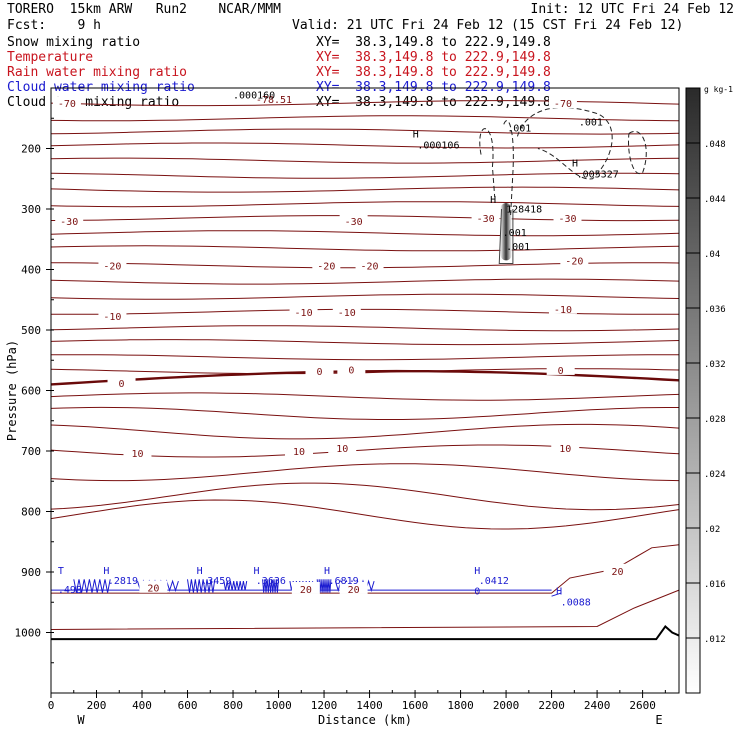 The image size is (740, 740). Describe the element at coordinates (97, 72) in the screenshot. I see `field-name-2: Rain water mixing ratio` at that location.